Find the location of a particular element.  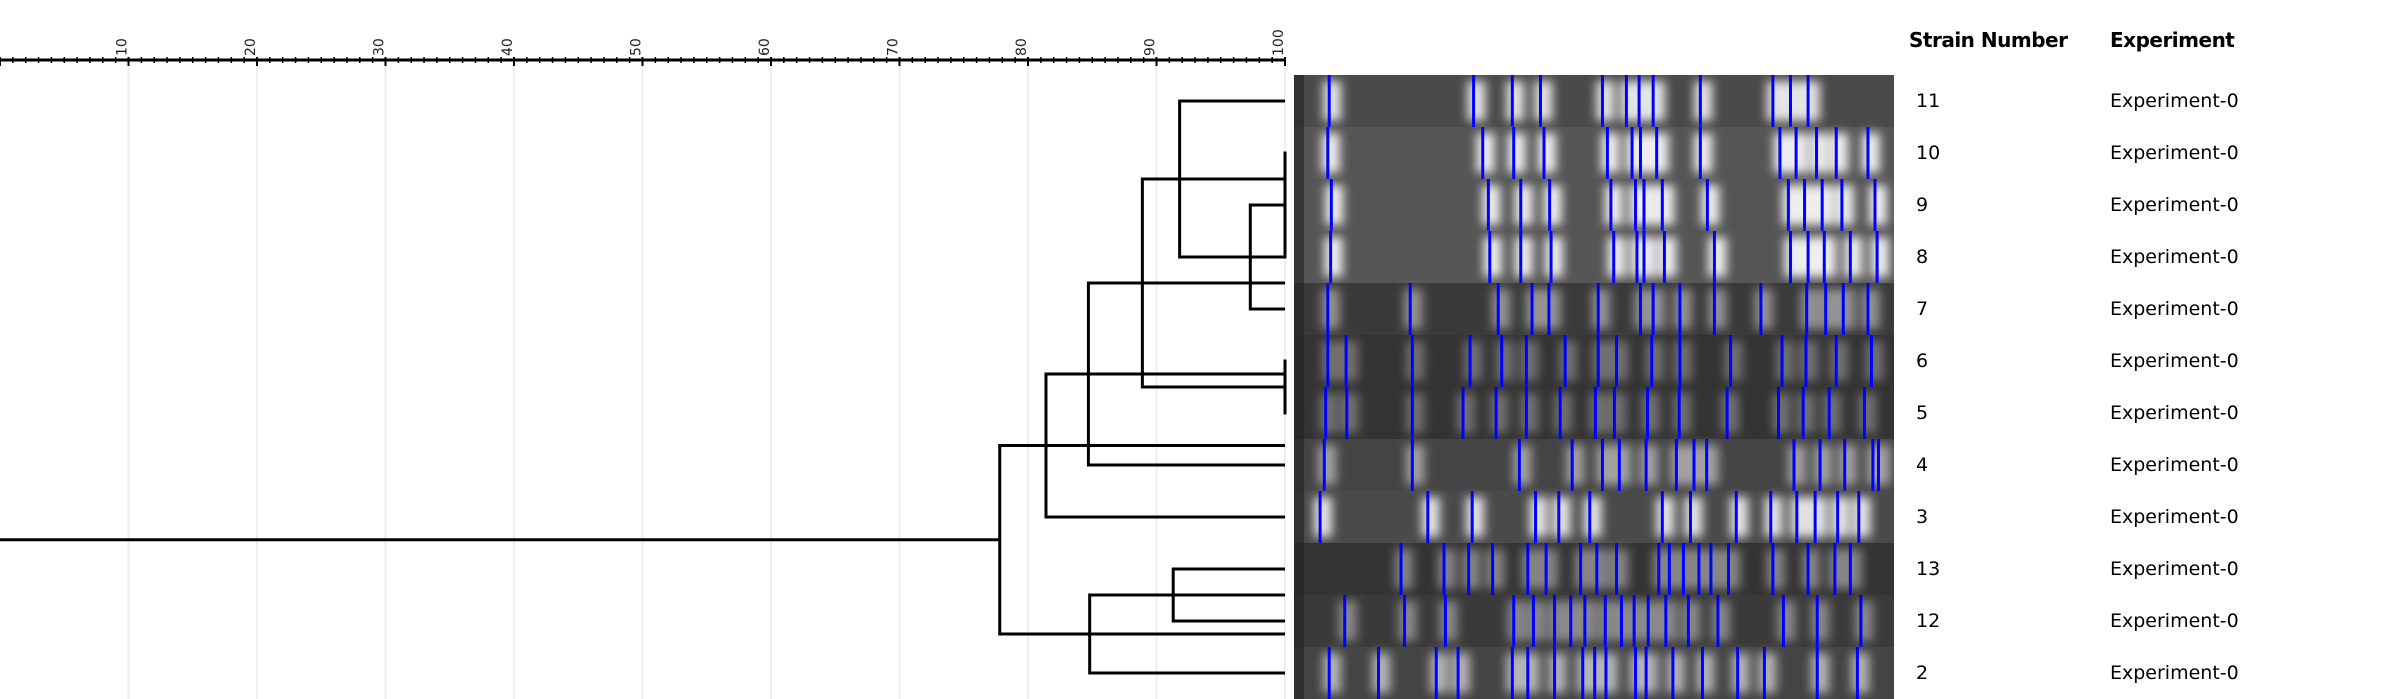

header-experiment: Experiment is located at coordinates (2172, 40).